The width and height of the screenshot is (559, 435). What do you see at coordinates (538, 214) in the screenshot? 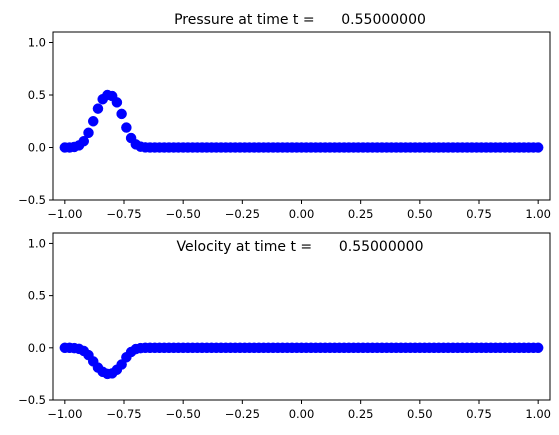
I see `pressure-x-tick-label: 1.00` at bounding box center [538, 214].